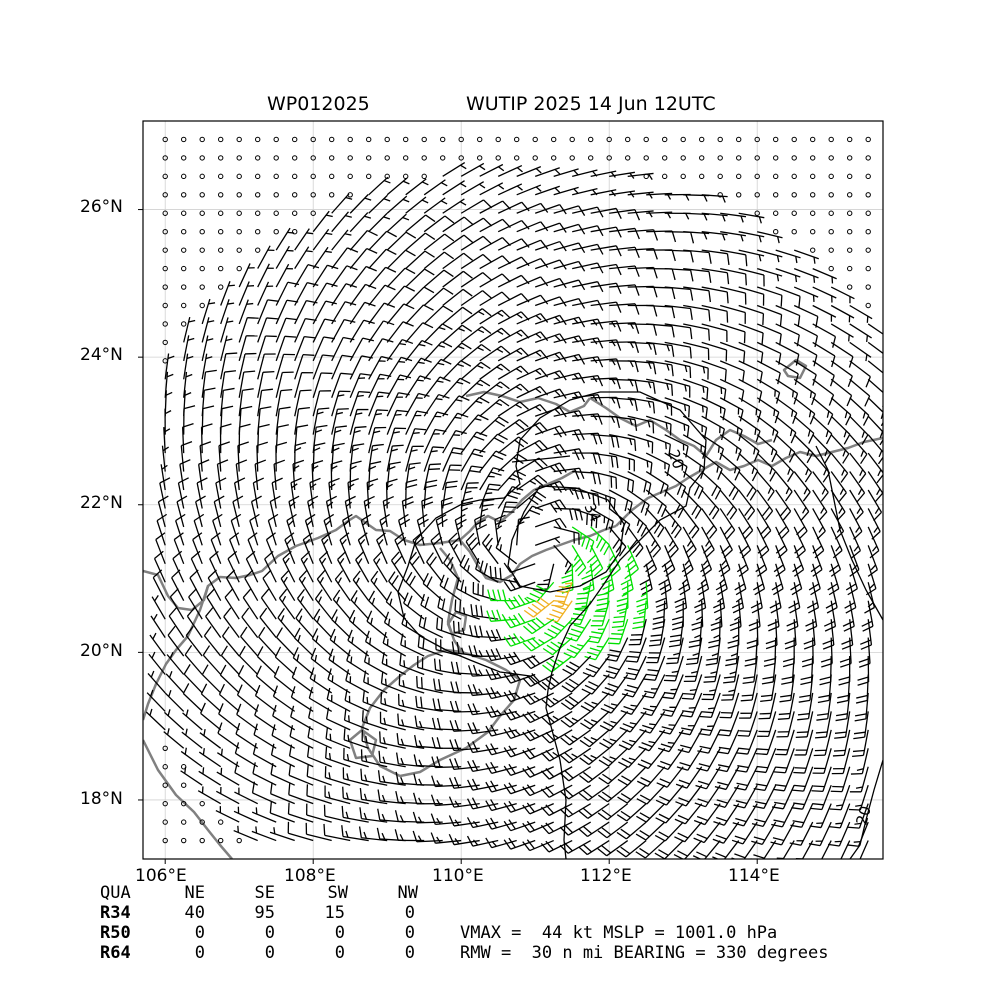  Describe the element at coordinates (310, 876) in the screenshot. I see `lon-label-108: 108°E` at that location.